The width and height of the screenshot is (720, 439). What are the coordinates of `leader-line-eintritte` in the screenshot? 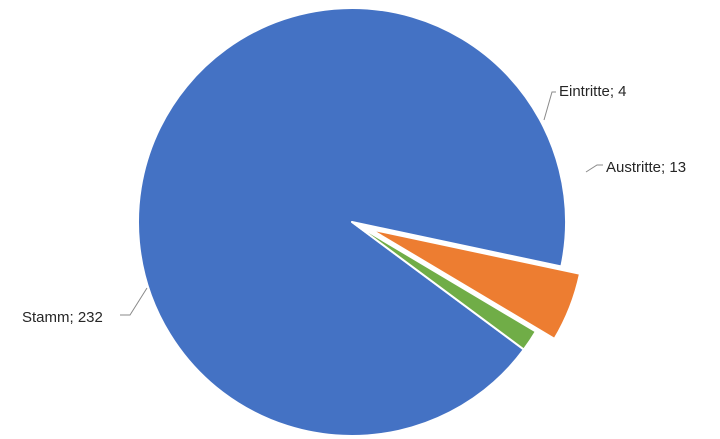 It's located at (549, 106).